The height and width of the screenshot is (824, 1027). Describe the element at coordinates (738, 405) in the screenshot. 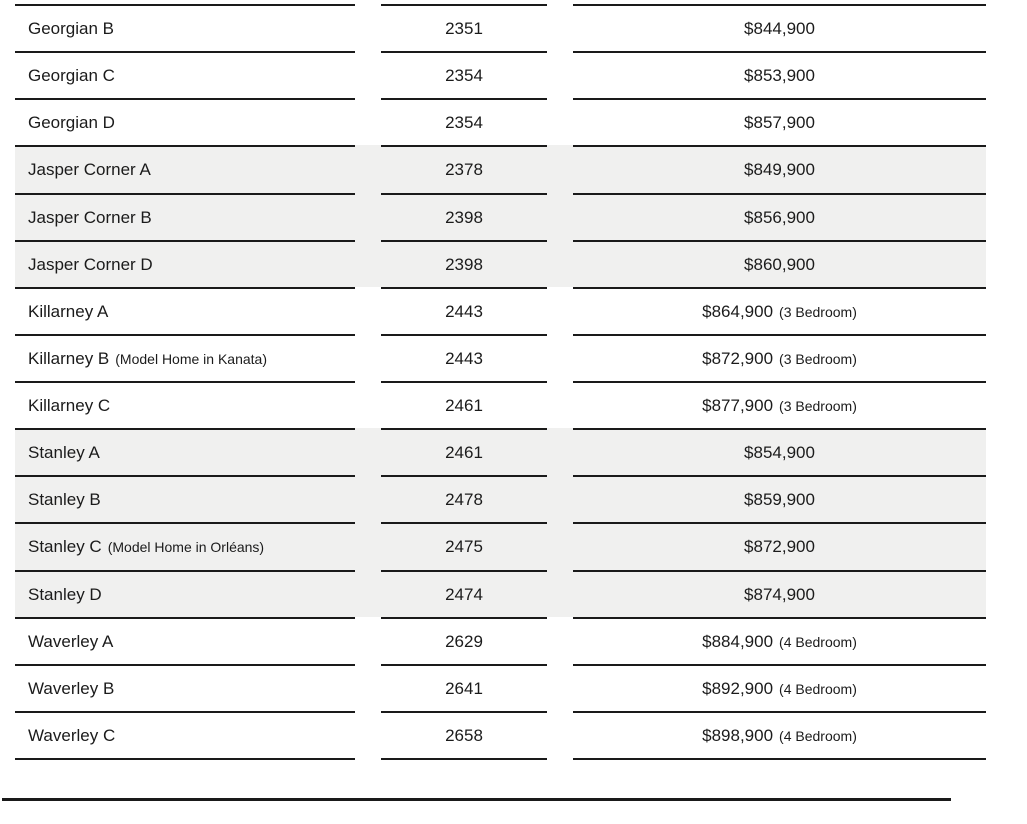

I see `price-value: $877,900` at that location.